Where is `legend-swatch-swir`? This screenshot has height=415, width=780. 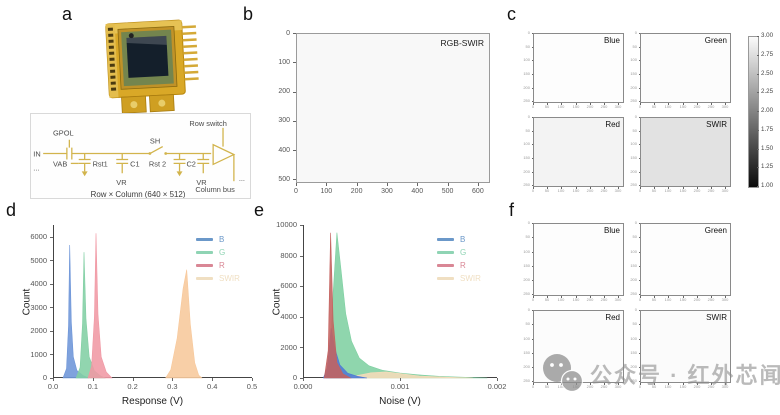 legend-swatch-swir is located at coordinates (204, 278).